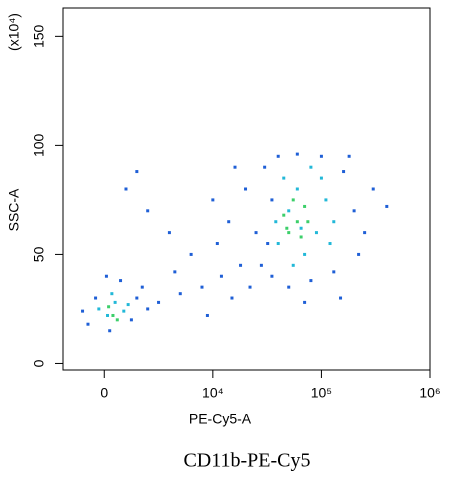  What do you see at coordinates (429, 393) in the screenshot?
I see `x-tick-label: 10⁶` at bounding box center [429, 393].